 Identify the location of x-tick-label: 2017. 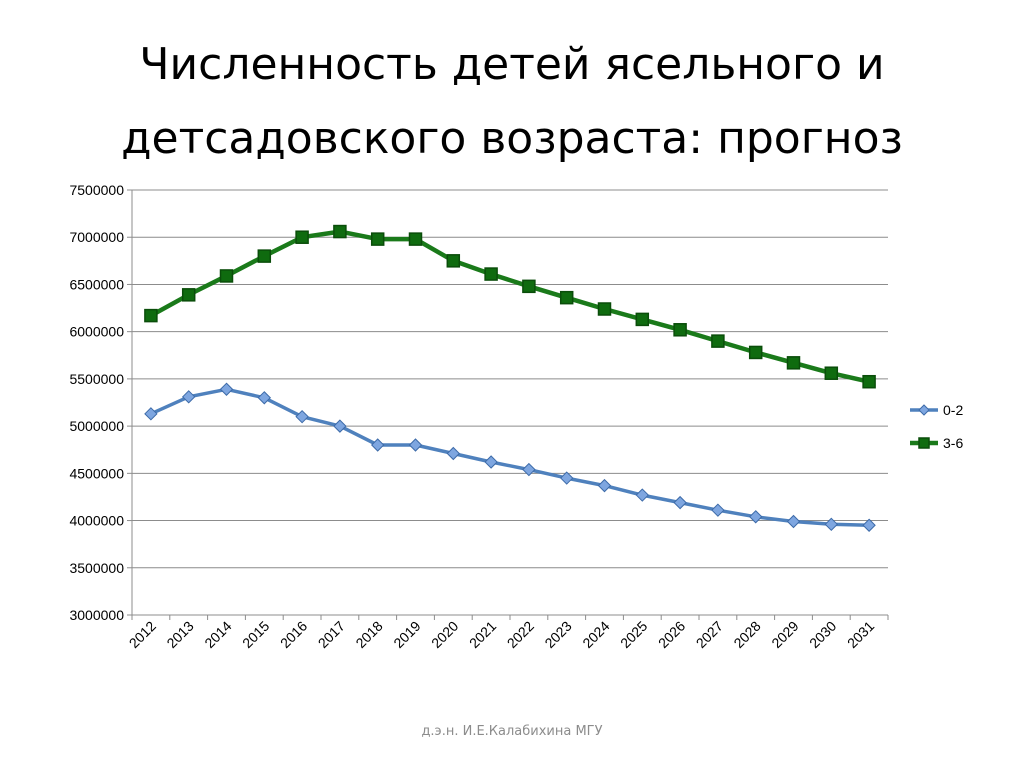
(331, 634).